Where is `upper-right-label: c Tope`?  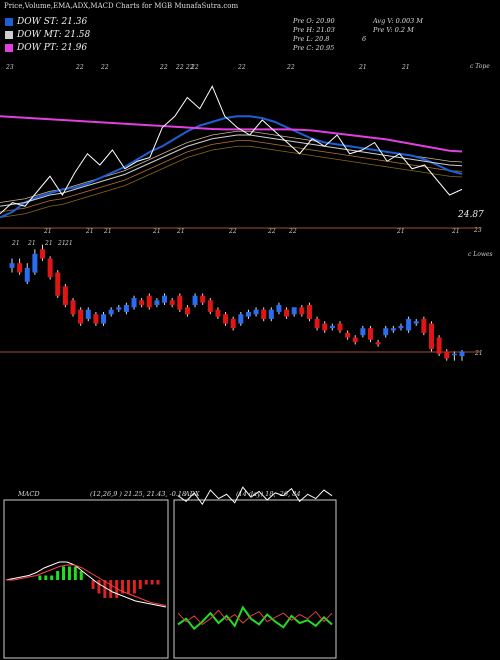
upper-right-label: c Tope is located at coordinates (480, 66).